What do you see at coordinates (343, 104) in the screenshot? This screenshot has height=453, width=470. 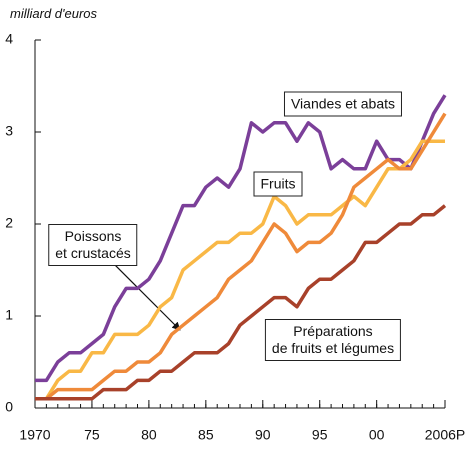 I see `series-label: Viandes et abats` at bounding box center [343, 104].